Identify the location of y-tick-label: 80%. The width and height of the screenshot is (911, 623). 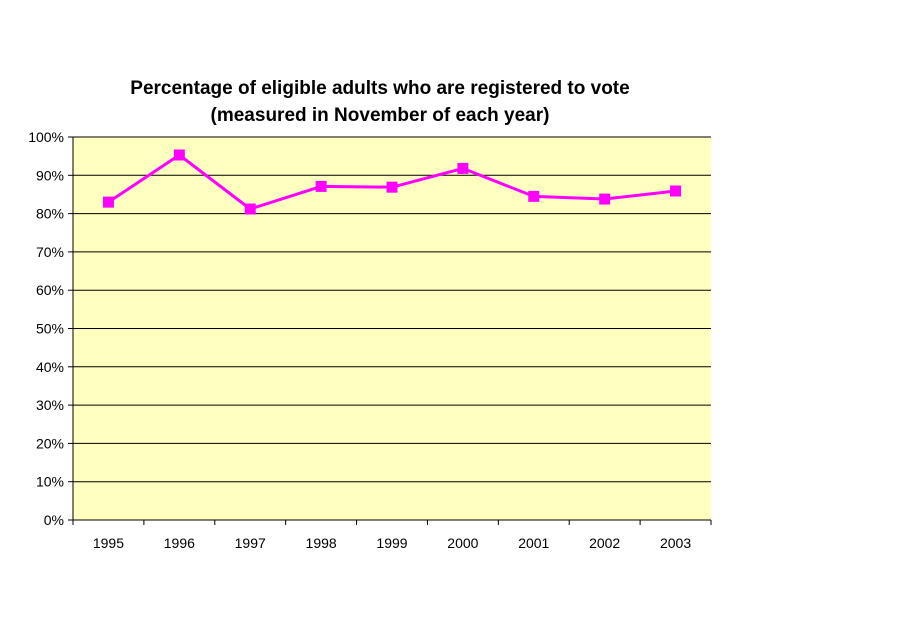
(50, 214).